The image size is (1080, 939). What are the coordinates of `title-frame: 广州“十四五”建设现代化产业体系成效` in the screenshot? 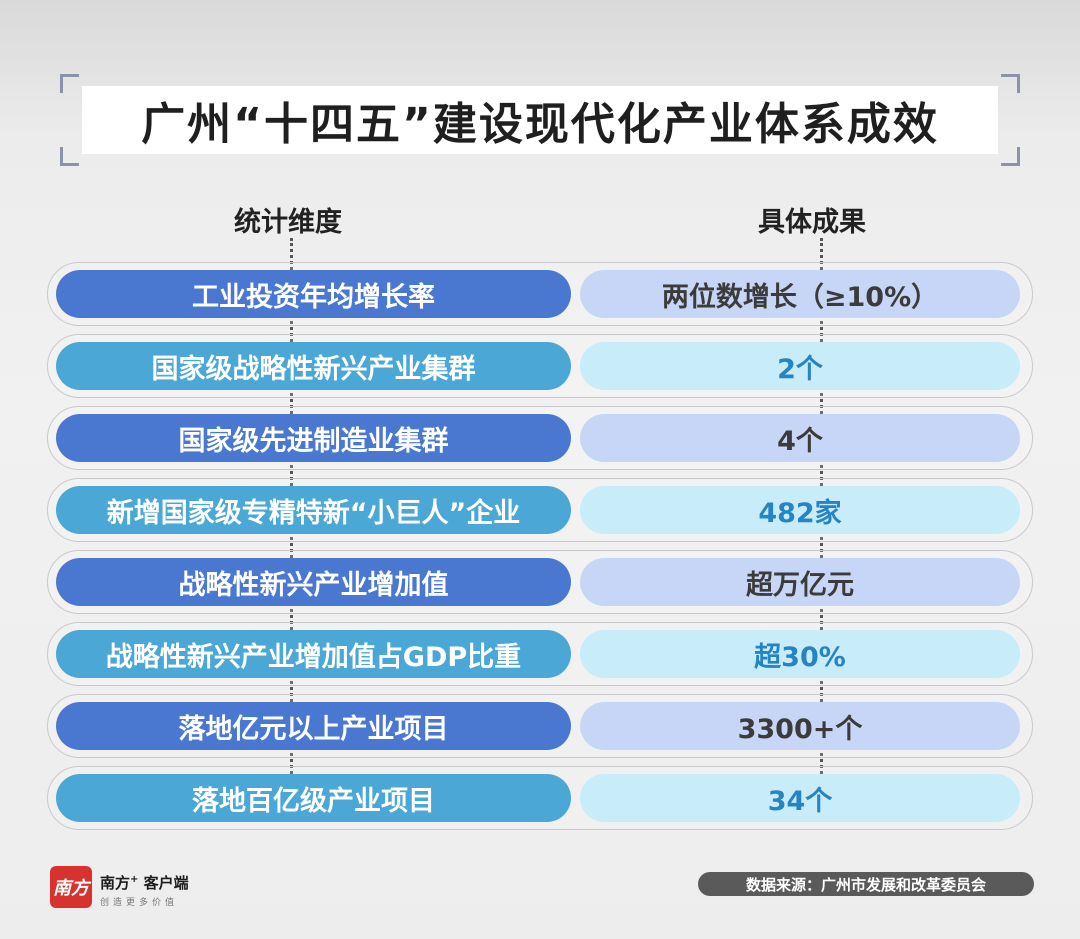 It's located at (540, 120).